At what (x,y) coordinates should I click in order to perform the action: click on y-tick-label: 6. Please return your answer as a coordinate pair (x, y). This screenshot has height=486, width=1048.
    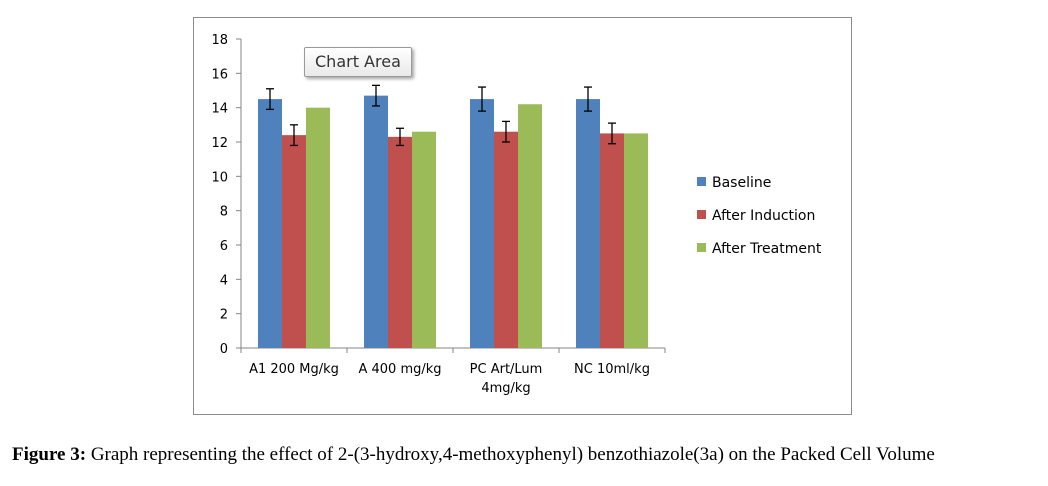
    Looking at the image, I should click on (224, 246).